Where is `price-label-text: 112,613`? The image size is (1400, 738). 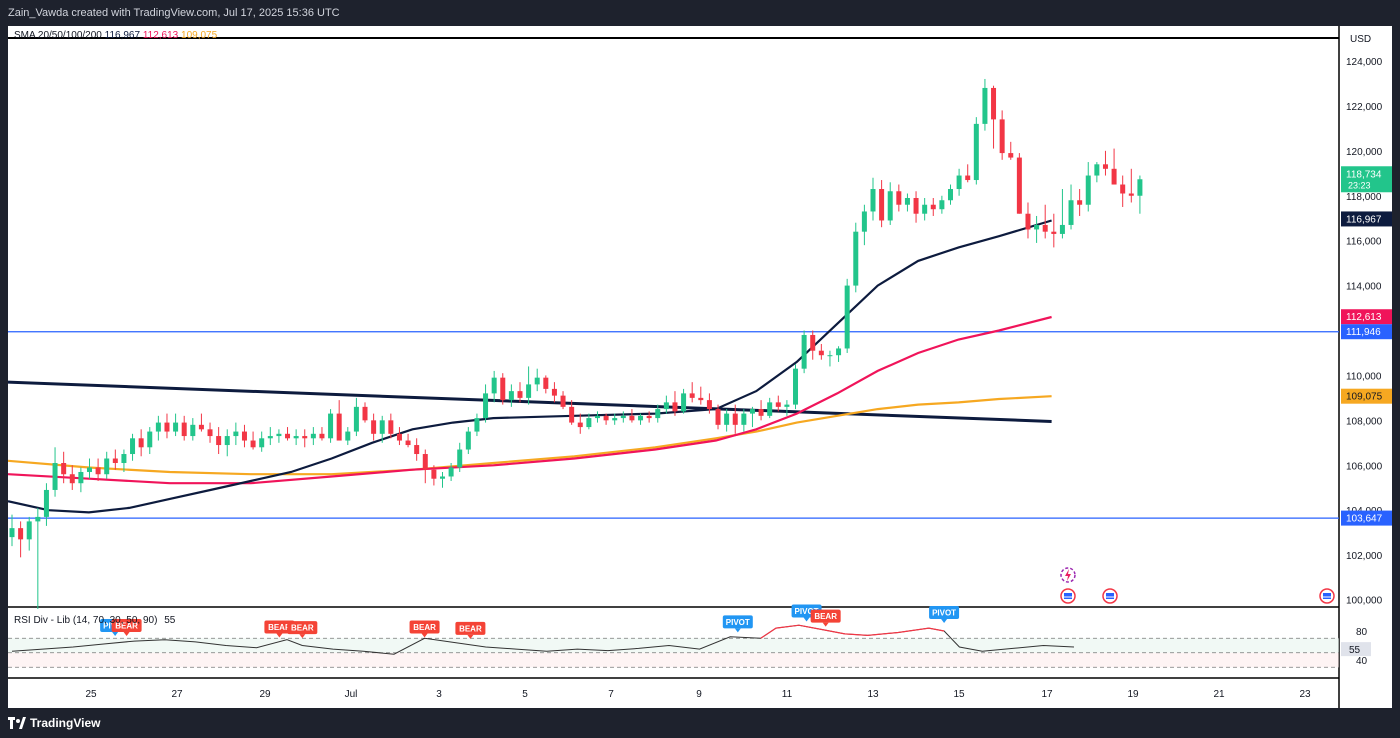 price-label-text: 112,613 is located at coordinates (1364, 317).